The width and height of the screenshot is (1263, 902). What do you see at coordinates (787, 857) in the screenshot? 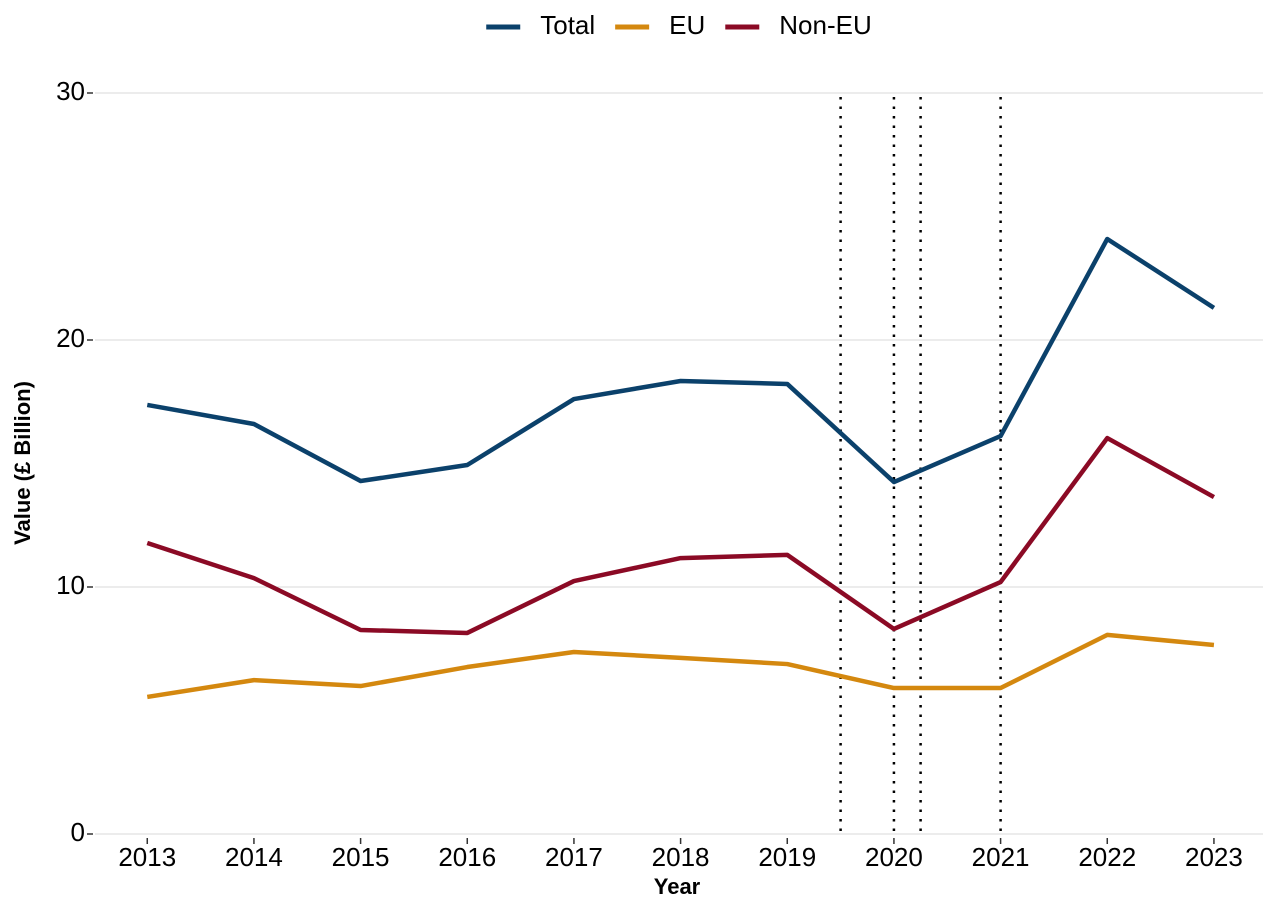
I see `x-tick-label: 2019` at bounding box center [787, 857].